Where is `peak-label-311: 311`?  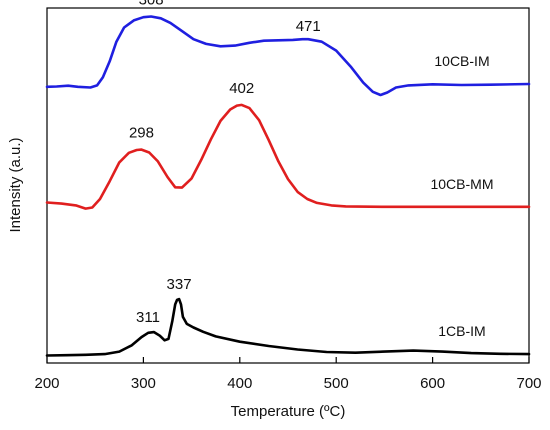 peak-label-311: 311 is located at coordinates (148, 317).